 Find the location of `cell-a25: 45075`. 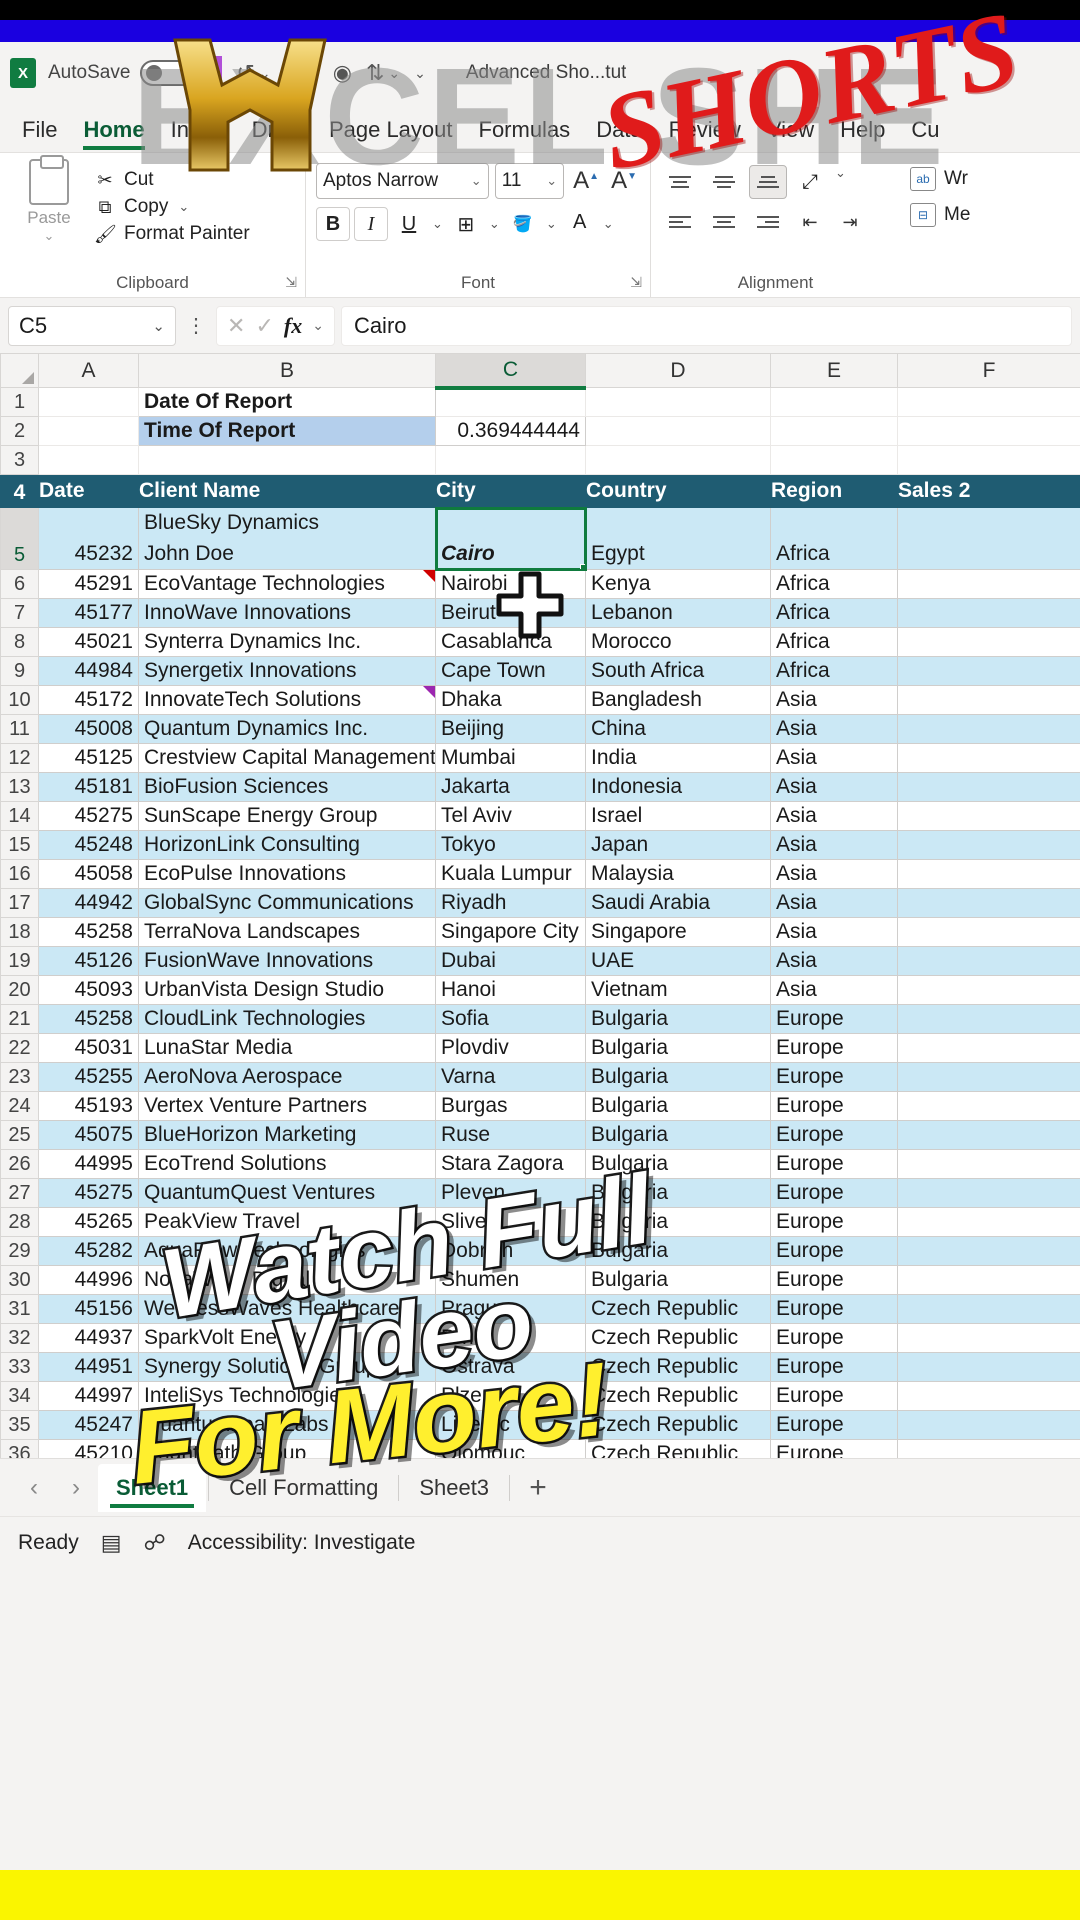

cell-a25: 45075 is located at coordinates (88, 1135).